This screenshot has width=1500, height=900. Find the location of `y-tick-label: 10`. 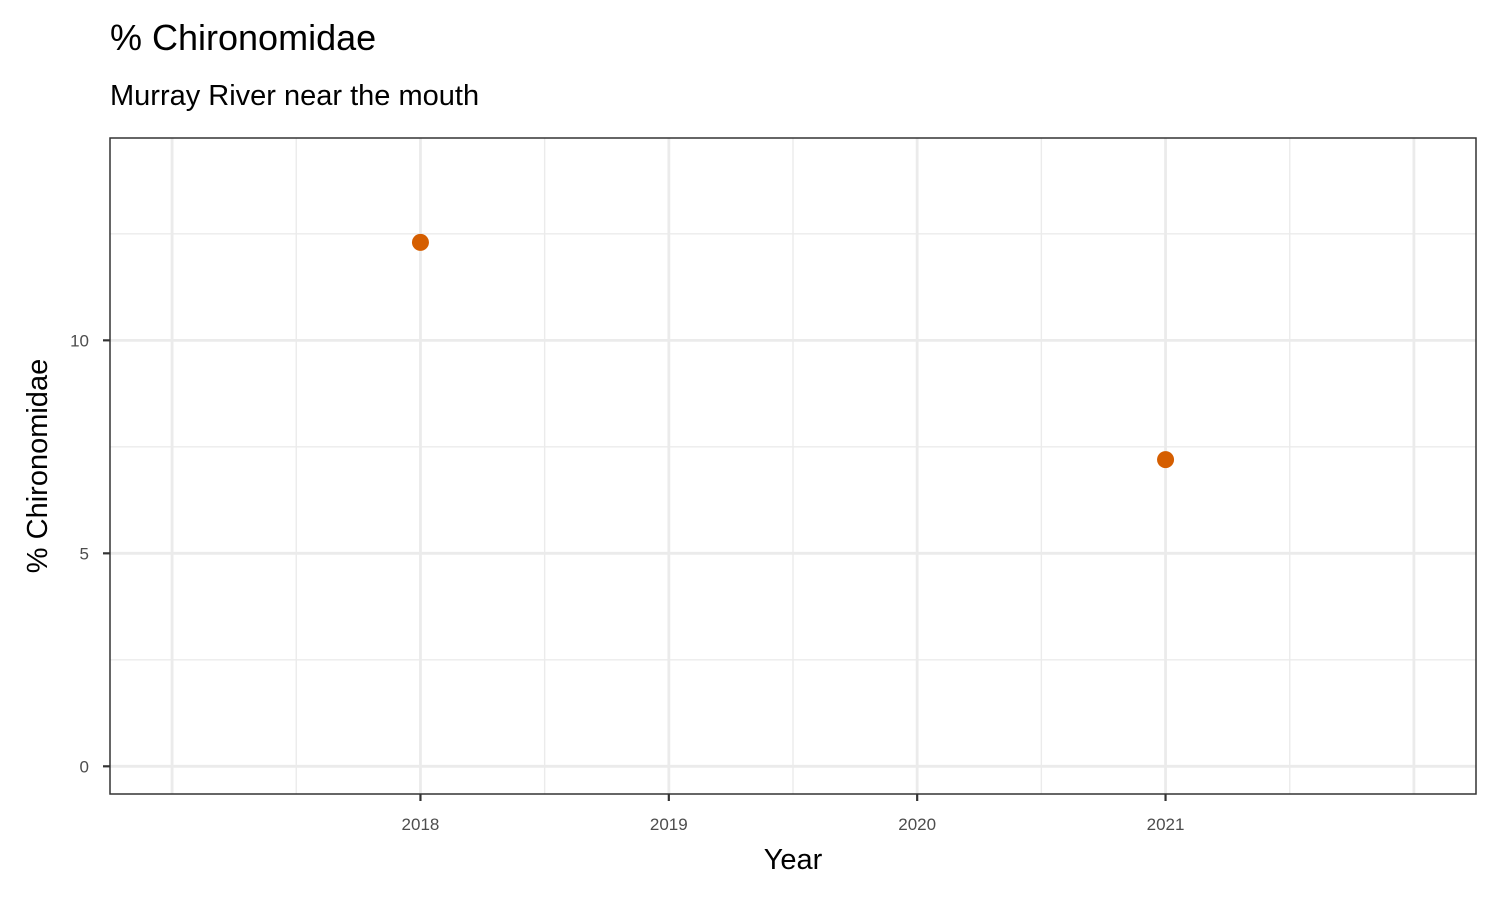

y-tick-label: 10 is located at coordinates (79, 340).